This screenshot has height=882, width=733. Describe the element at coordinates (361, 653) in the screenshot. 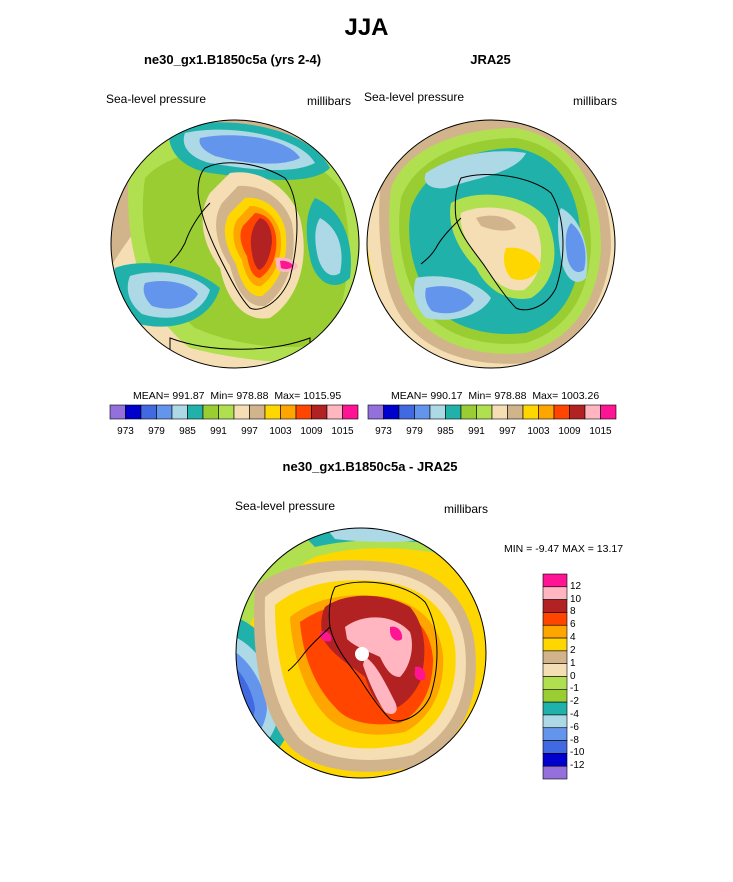

I see `panel3-map` at that location.